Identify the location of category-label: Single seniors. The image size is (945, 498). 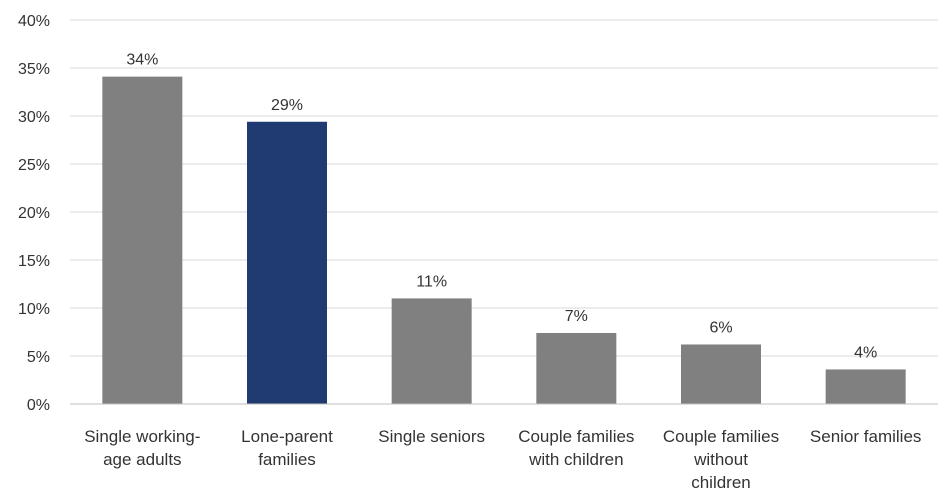
(431, 436).